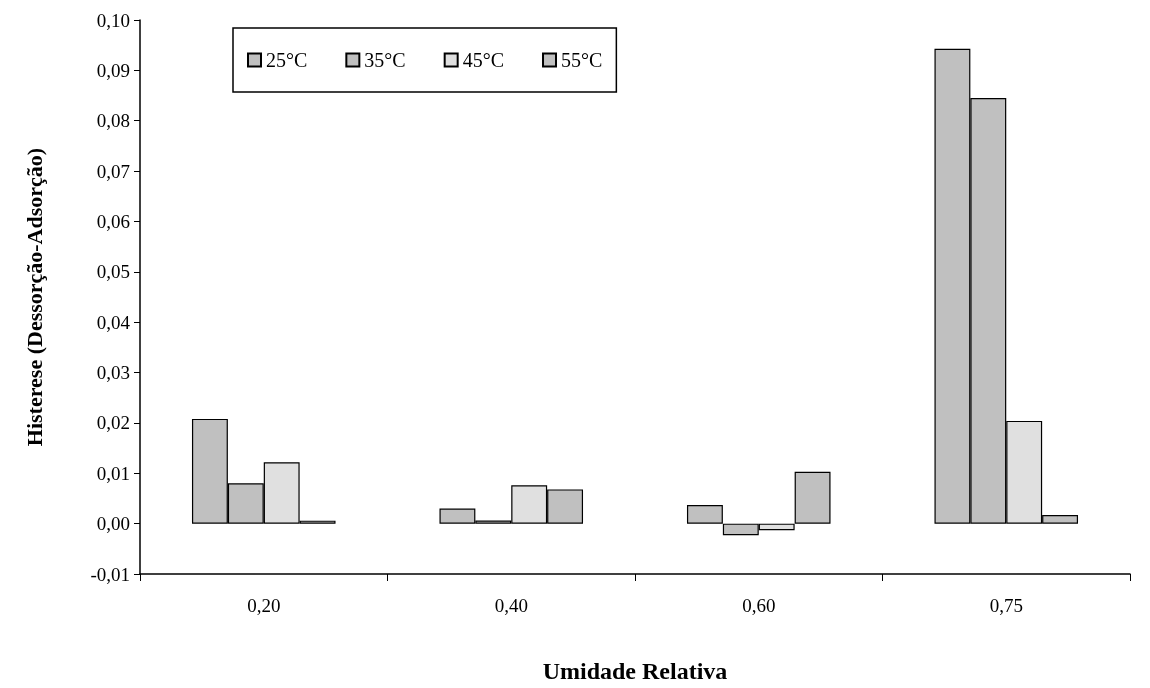  I want to click on legend-label: 35°C, so click(385, 60).